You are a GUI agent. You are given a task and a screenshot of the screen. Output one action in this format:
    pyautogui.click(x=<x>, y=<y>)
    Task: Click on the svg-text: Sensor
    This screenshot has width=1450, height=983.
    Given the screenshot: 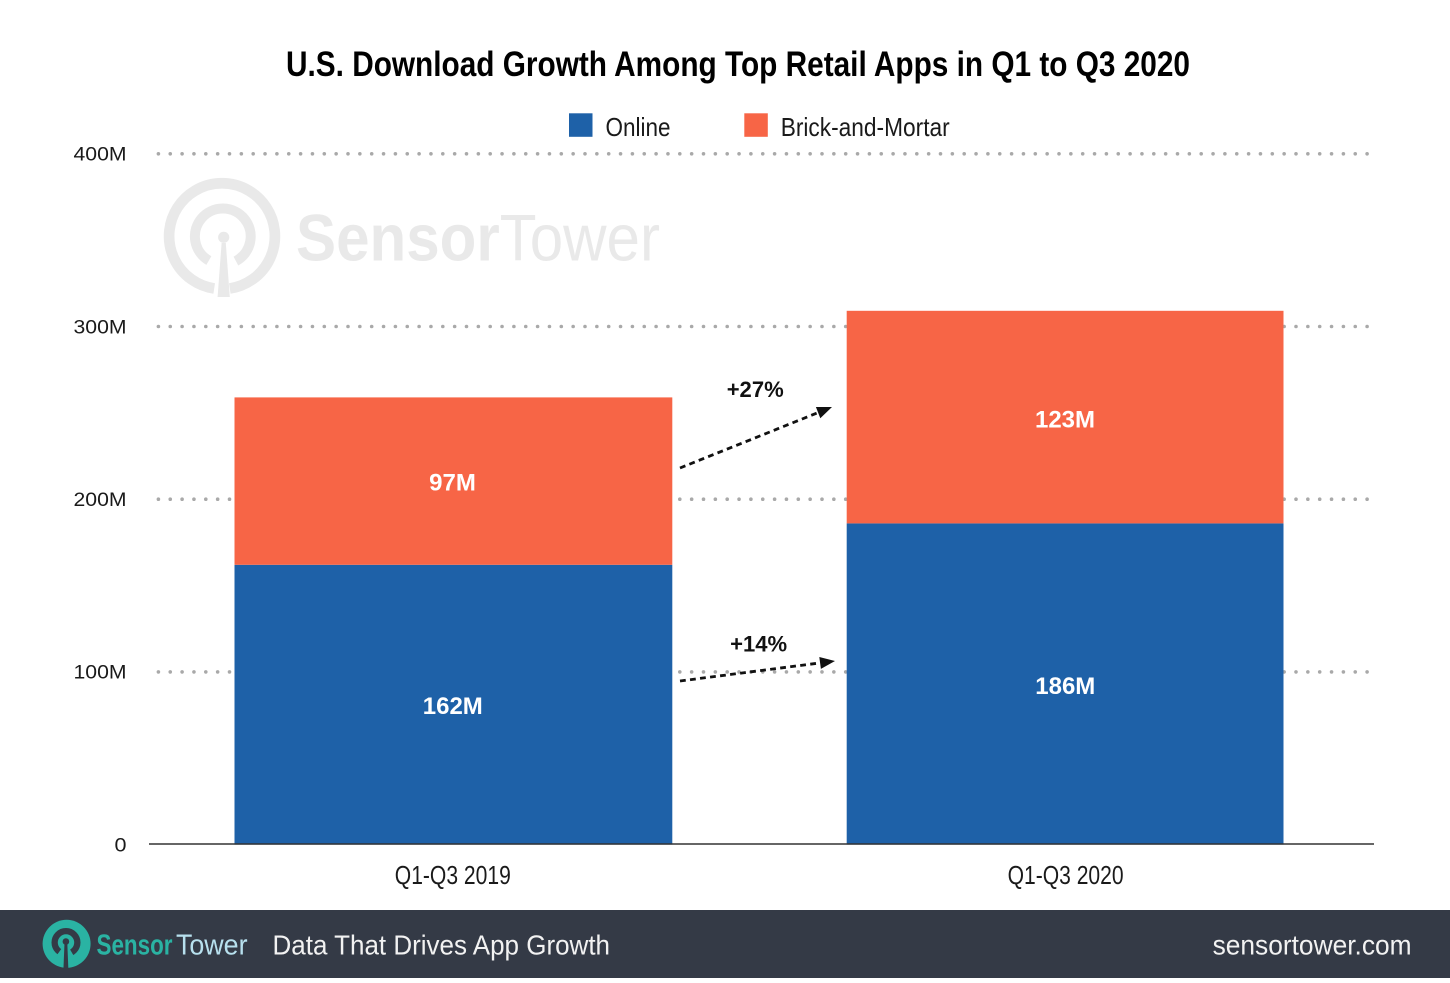 What is the action you would take?
    pyautogui.click(x=135, y=946)
    